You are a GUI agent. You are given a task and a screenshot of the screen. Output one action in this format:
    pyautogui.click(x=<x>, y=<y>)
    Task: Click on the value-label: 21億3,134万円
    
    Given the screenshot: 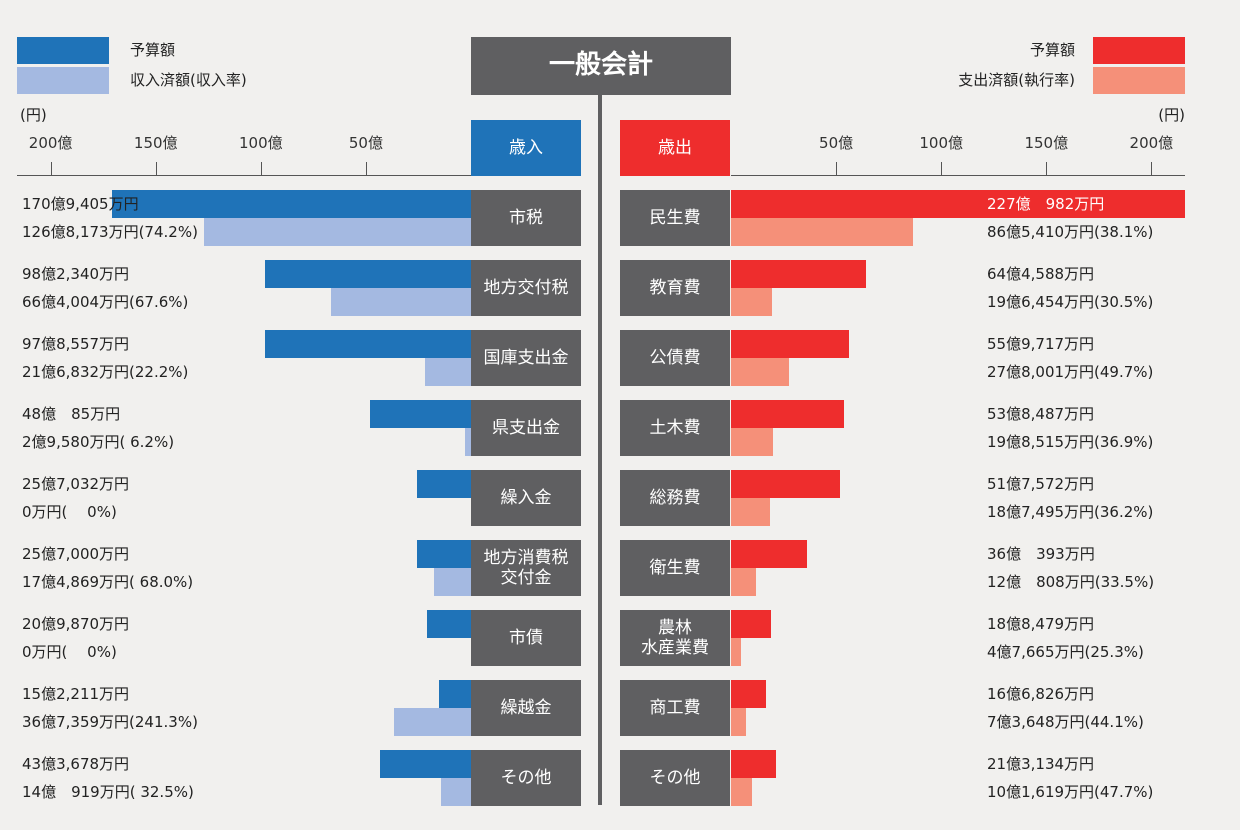 What is the action you would take?
    pyautogui.click(x=1041, y=764)
    